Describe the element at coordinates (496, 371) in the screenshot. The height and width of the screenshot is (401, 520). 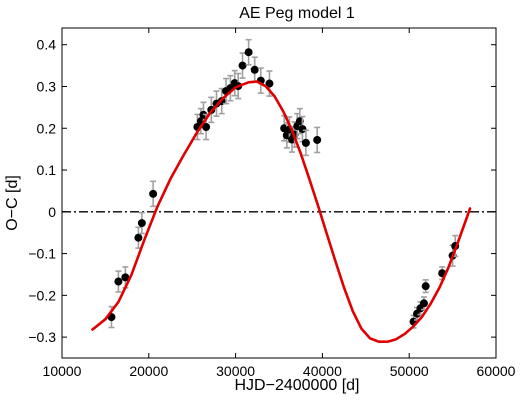
I see `x-tick-label: 60000` at that location.